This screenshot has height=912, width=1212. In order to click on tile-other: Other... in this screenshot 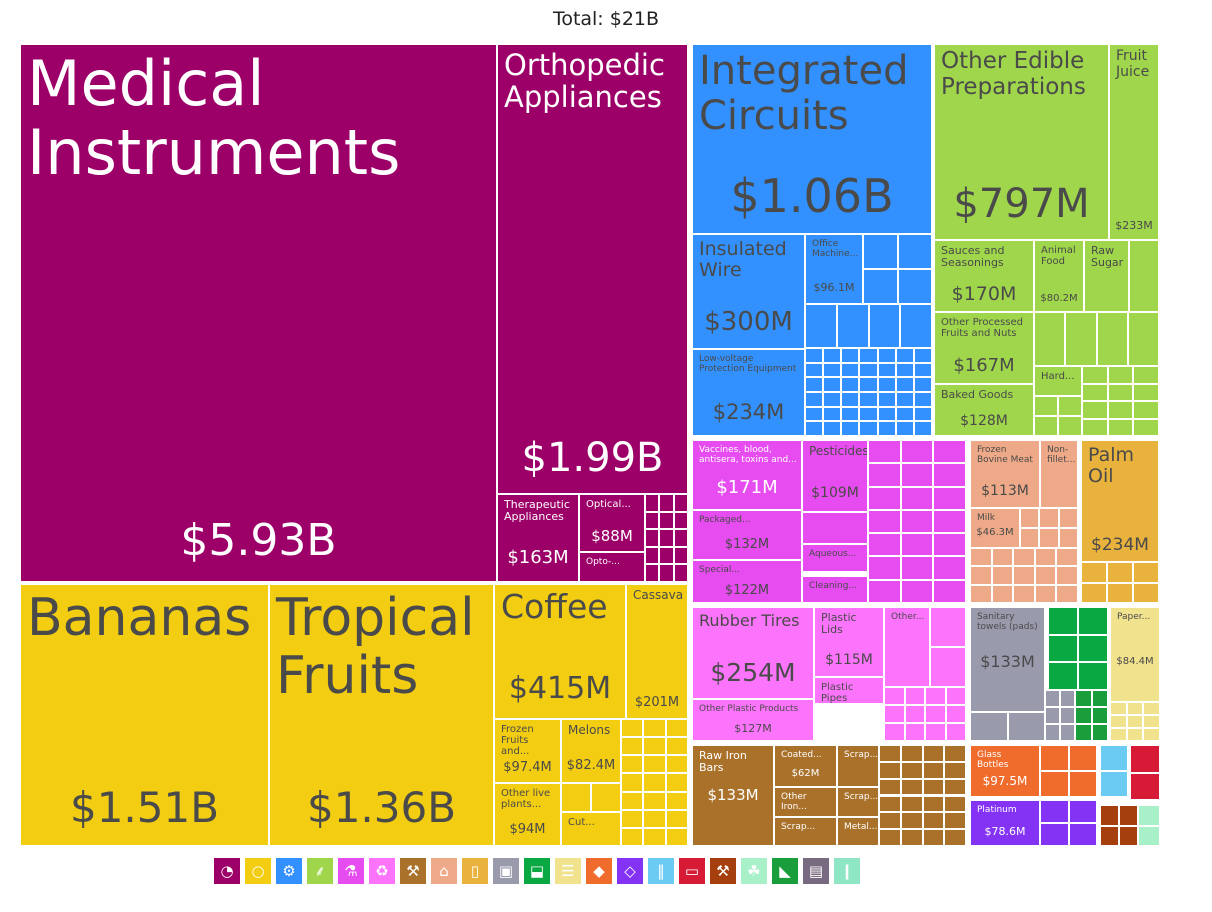, I will do `click(907, 647)`.